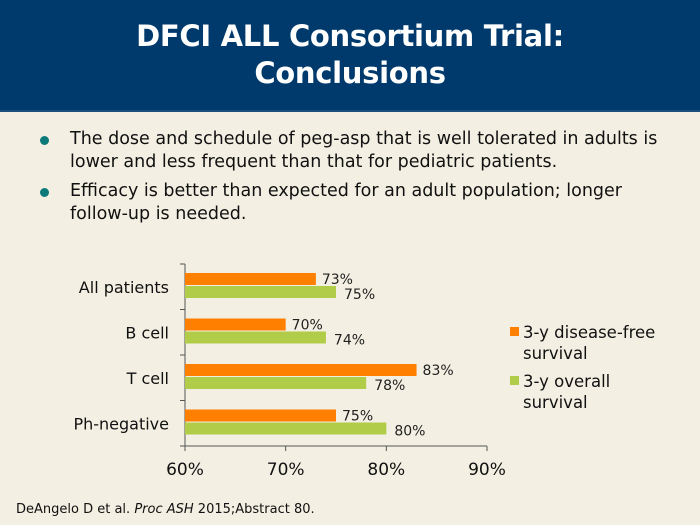 This screenshot has width=700, height=525. I want to click on data-label-overall-survival: 80%, so click(409, 432).